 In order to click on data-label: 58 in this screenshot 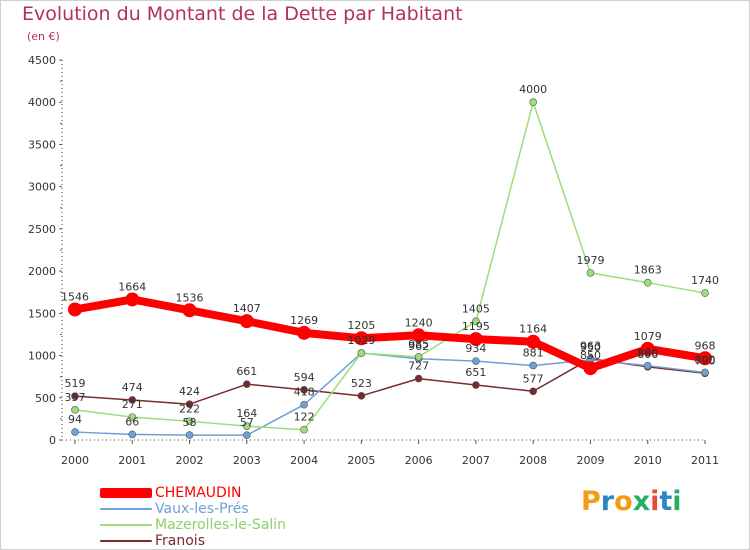, I will do `click(190, 422)`.